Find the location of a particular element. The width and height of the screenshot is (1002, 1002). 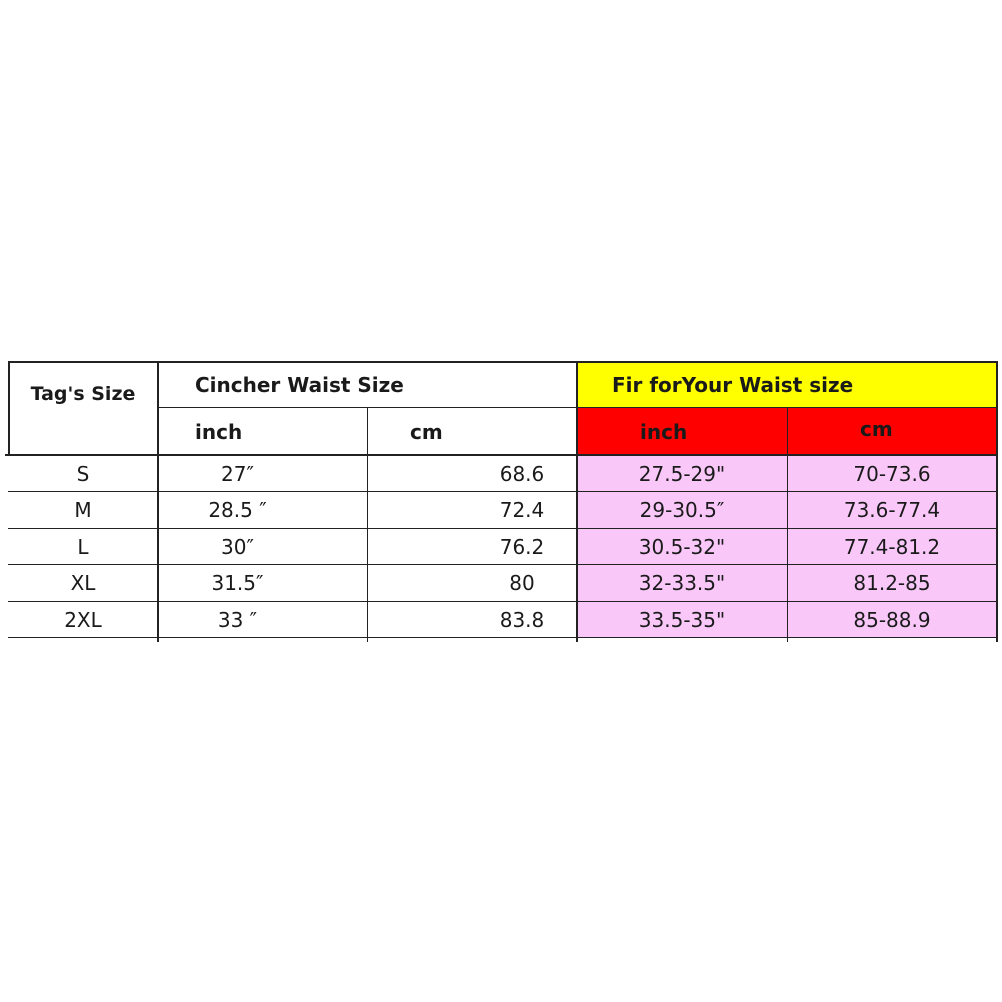

tag-size-header: Tag's Size is located at coordinates (83, 394).